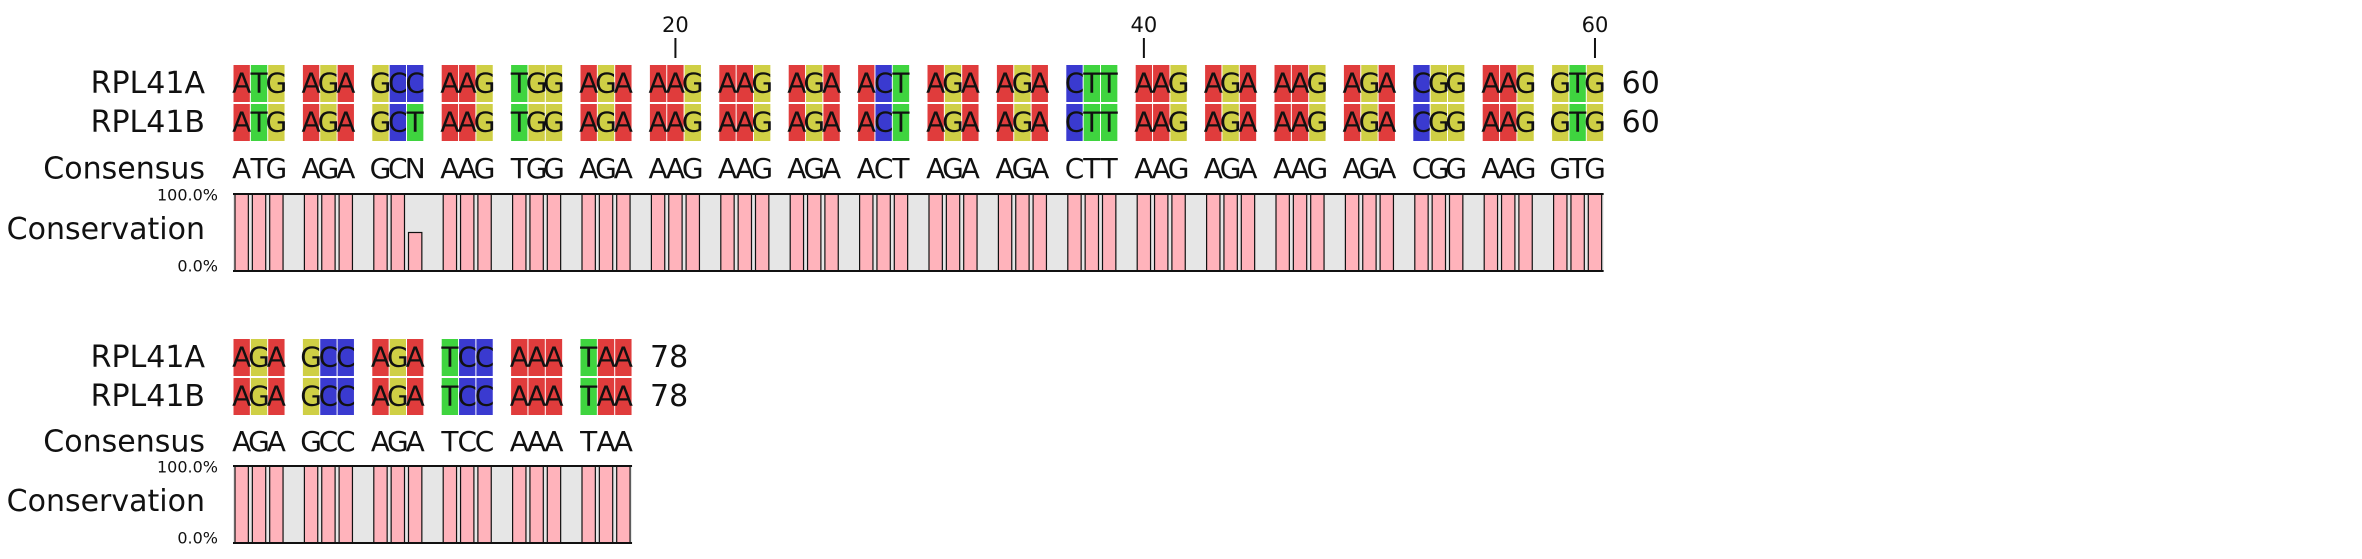 This screenshot has height=559, width=2362. What do you see at coordinates (1091, 168) in the screenshot?
I see `consensus-letter: T` at bounding box center [1091, 168].